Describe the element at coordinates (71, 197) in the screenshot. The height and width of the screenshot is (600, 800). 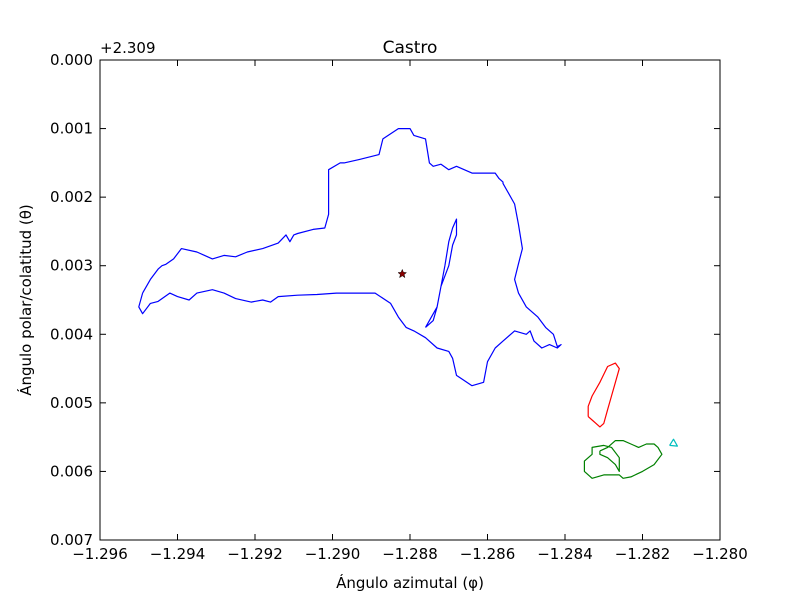
I see `y-tick-label: 0.002` at that location.